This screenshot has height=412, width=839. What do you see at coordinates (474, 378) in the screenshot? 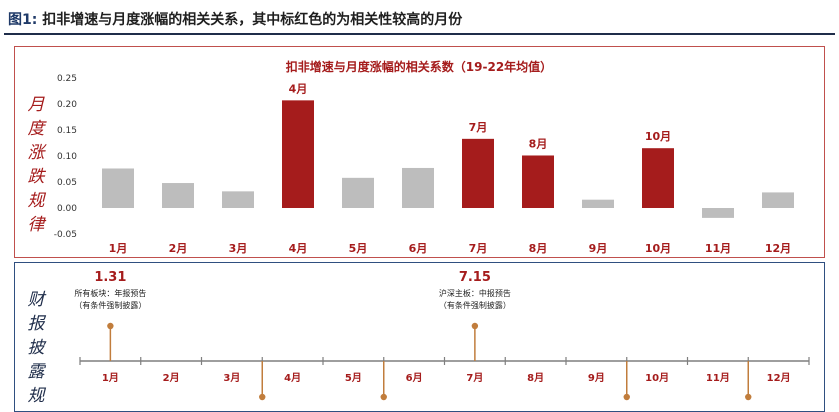
I see `timeline-month-label: 7月` at bounding box center [474, 378].